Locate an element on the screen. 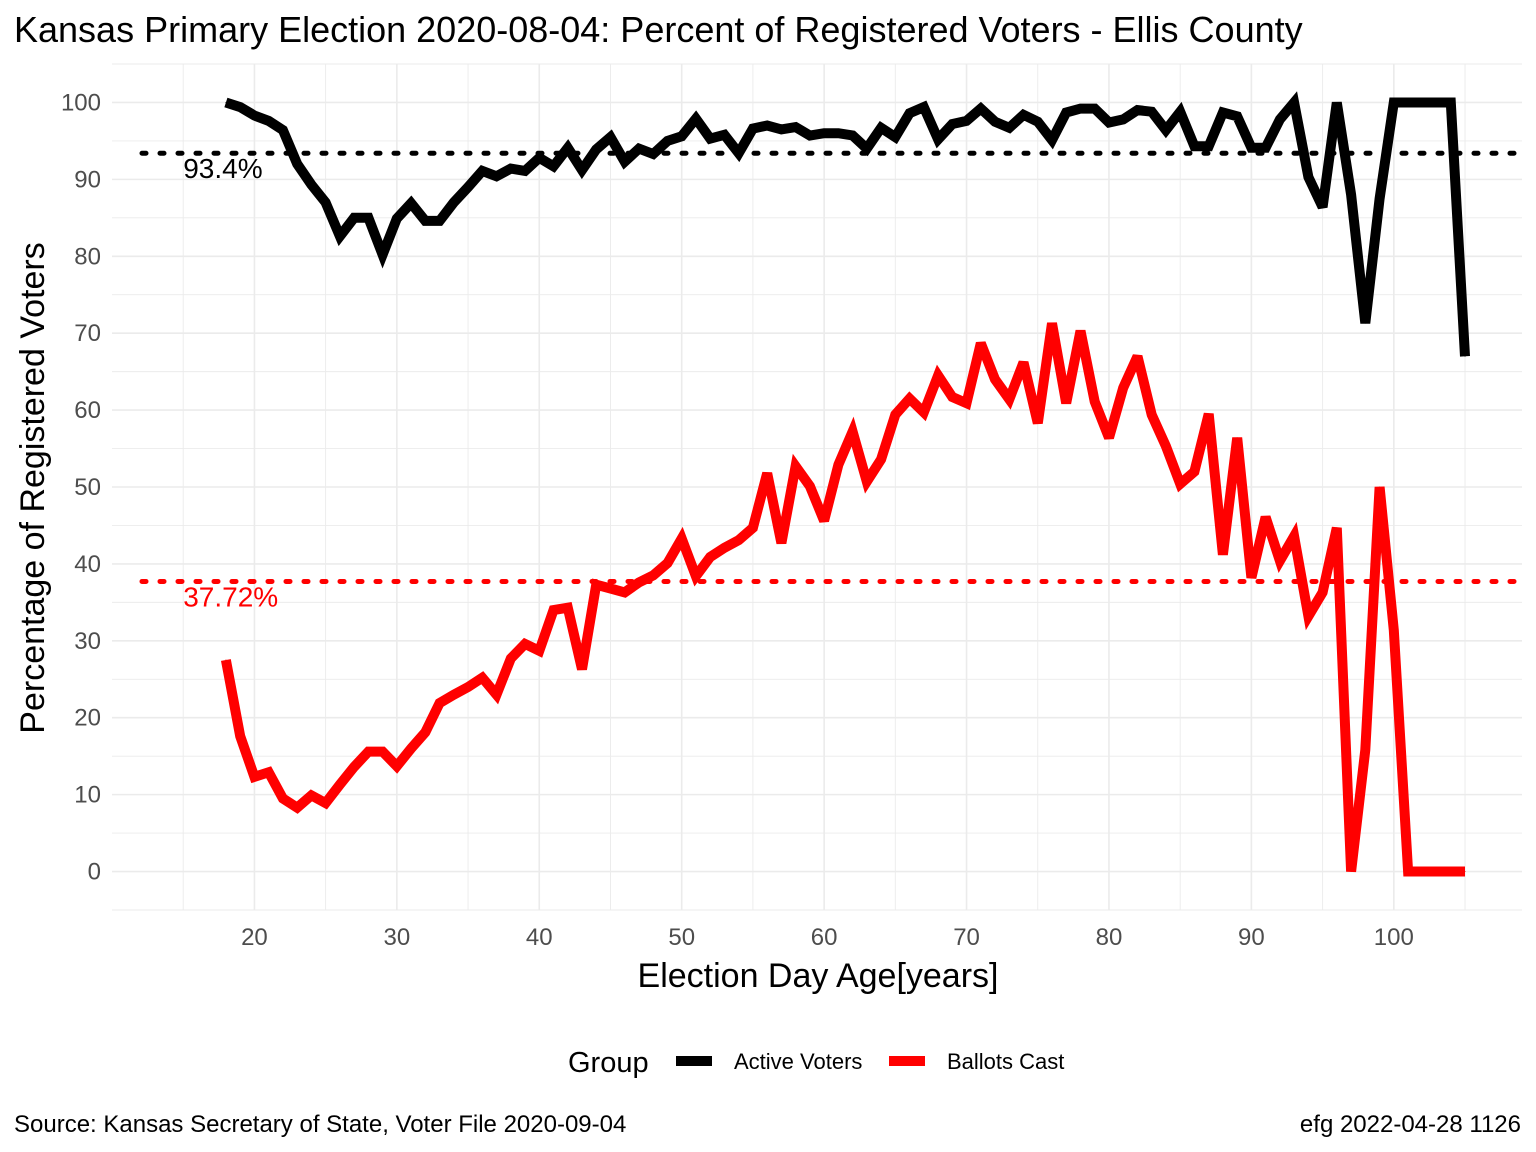 The height and width of the screenshot is (1152, 1536). x-tick-label: 90 is located at coordinates (1251, 937).